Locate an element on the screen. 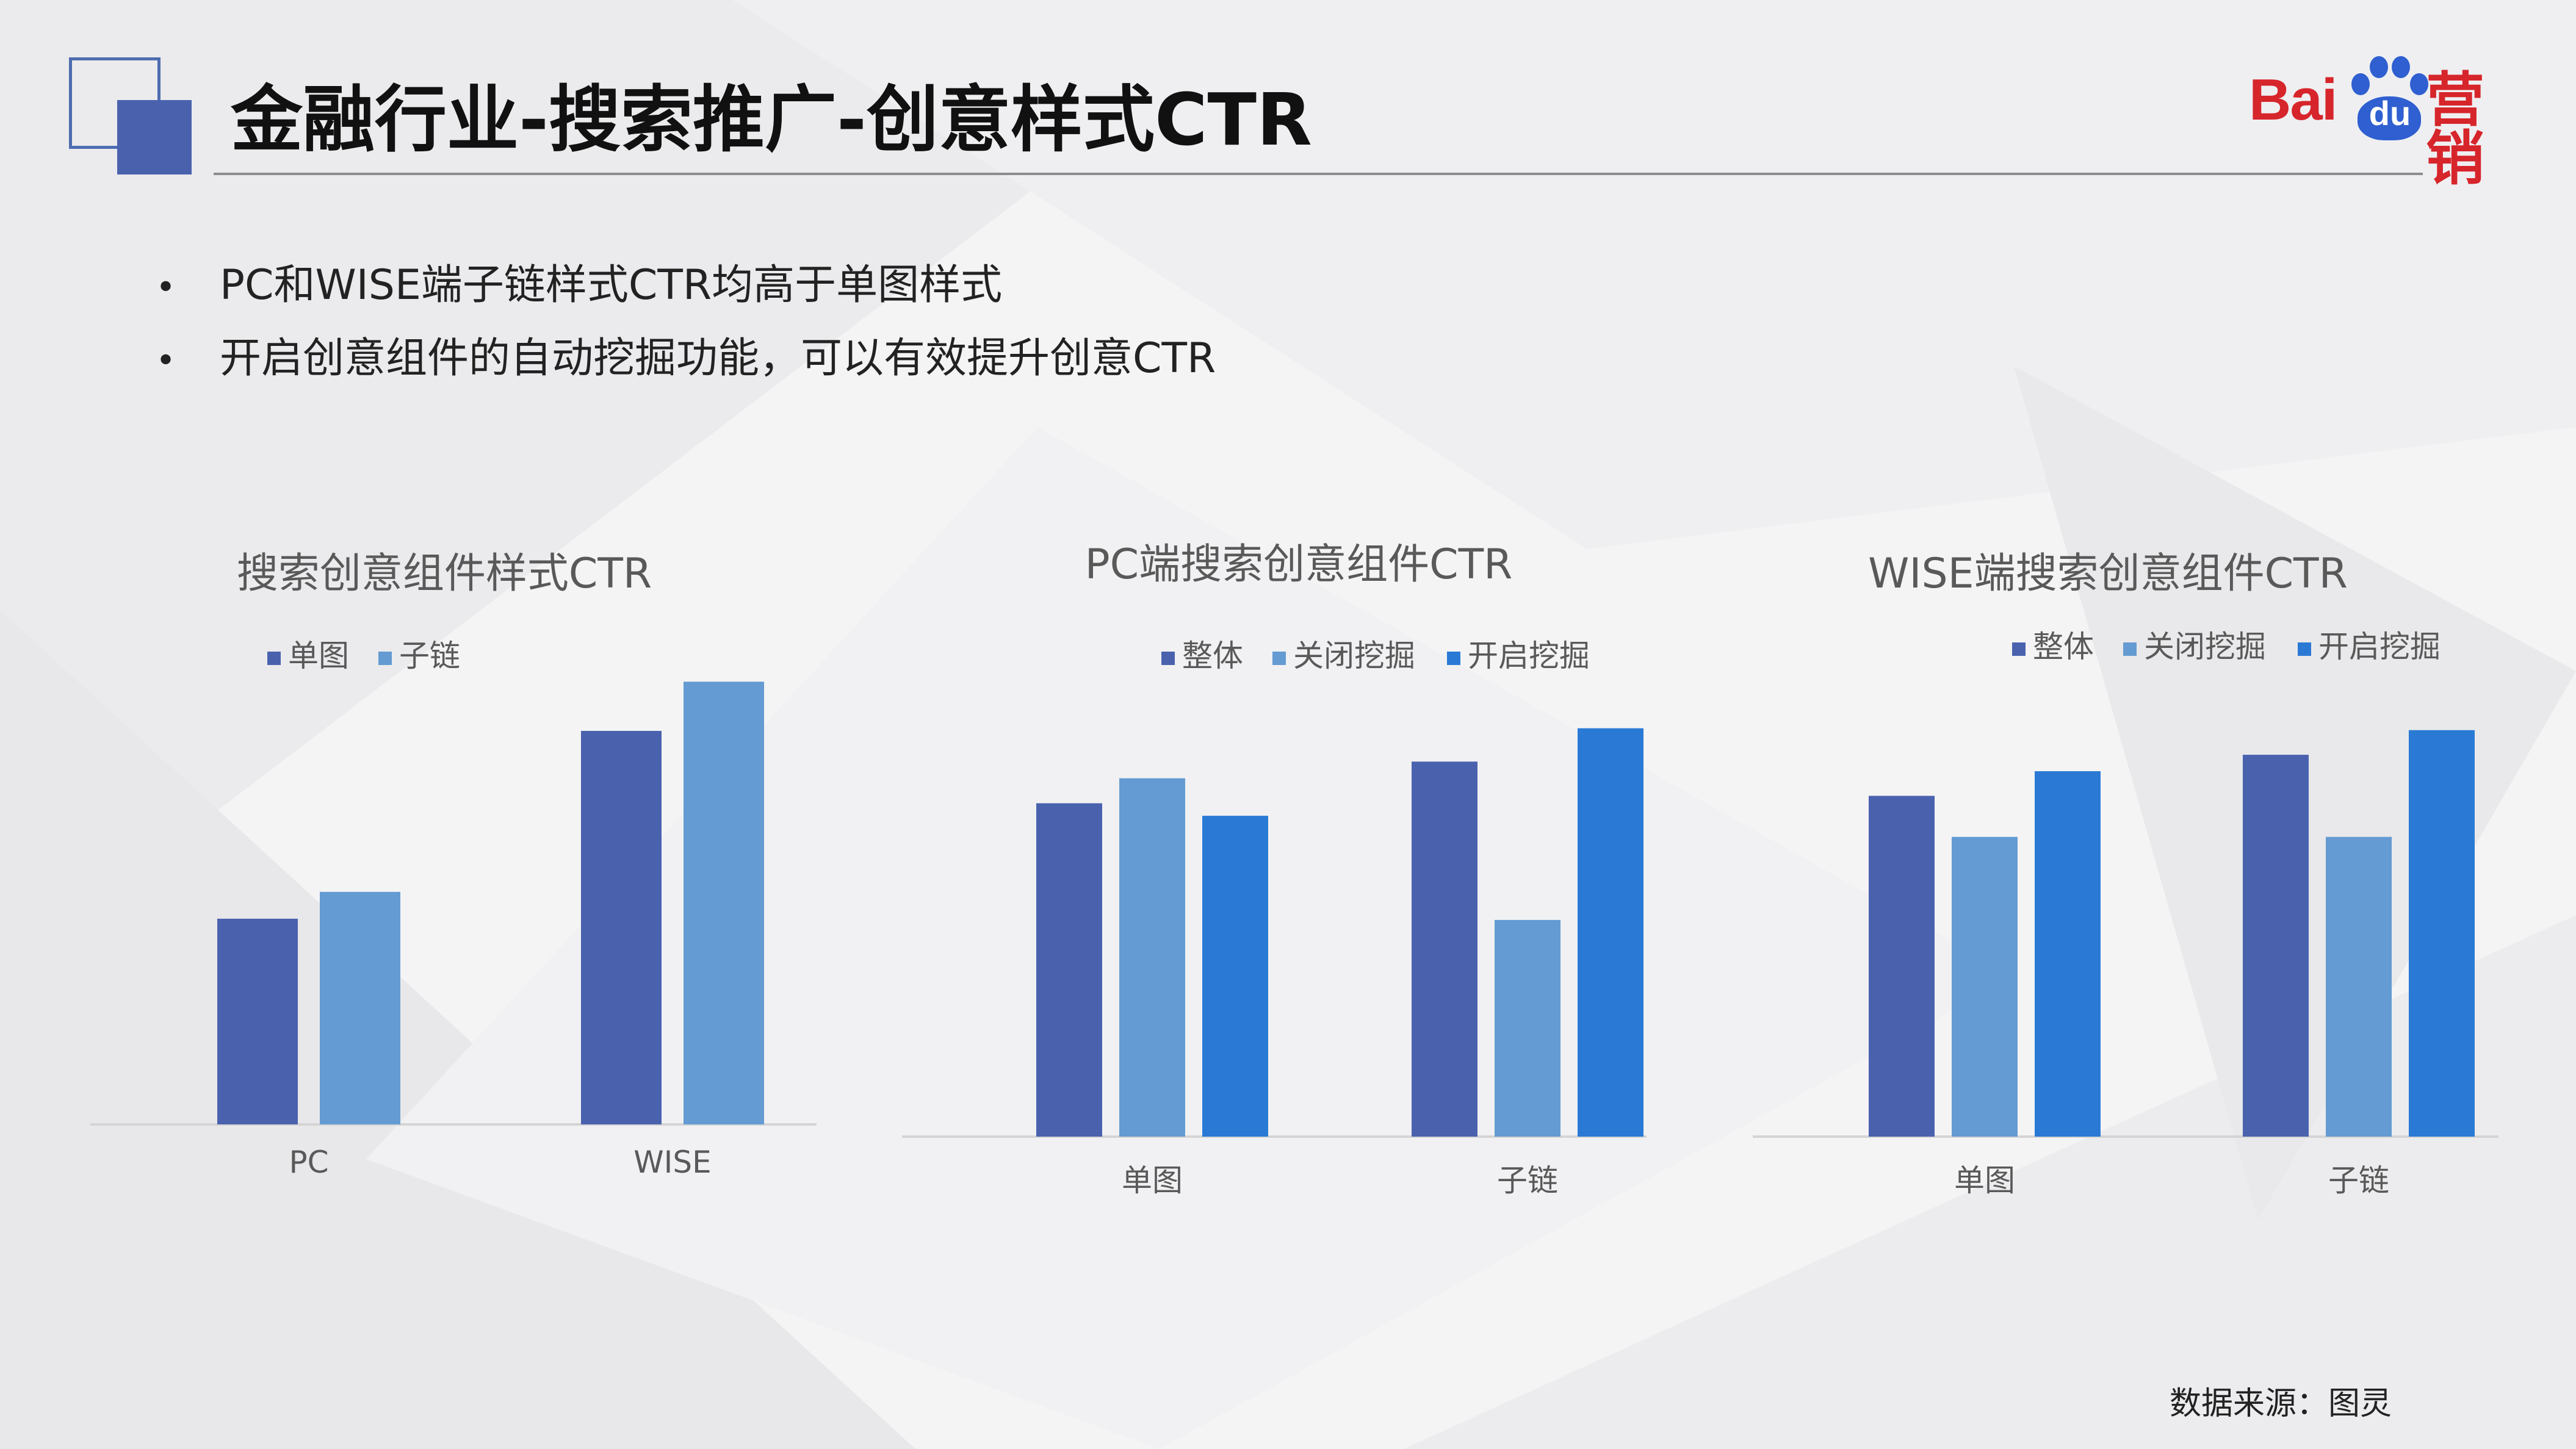 Image resolution: width=2576 pixels, height=1449 pixels. paw-icon: du is located at coordinates (2408, 98).